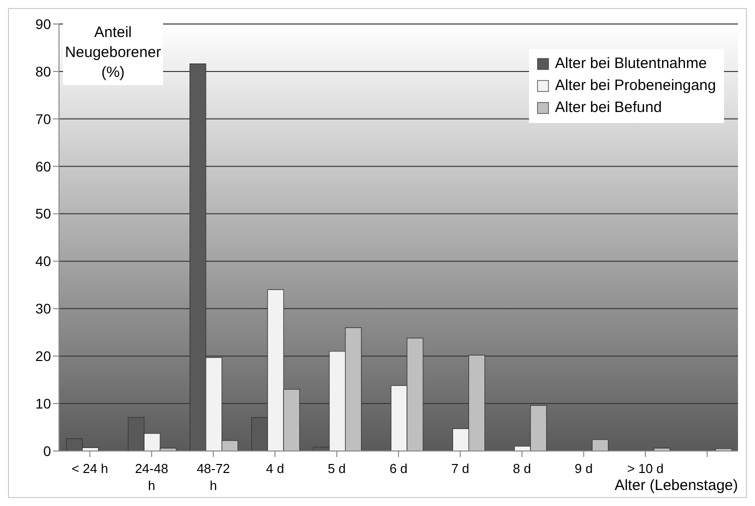 Image resolution: width=755 pixels, height=506 pixels. Describe the element at coordinates (631, 64) in the screenshot. I see `legend-label: Alter bei Blutentnahme` at that location.